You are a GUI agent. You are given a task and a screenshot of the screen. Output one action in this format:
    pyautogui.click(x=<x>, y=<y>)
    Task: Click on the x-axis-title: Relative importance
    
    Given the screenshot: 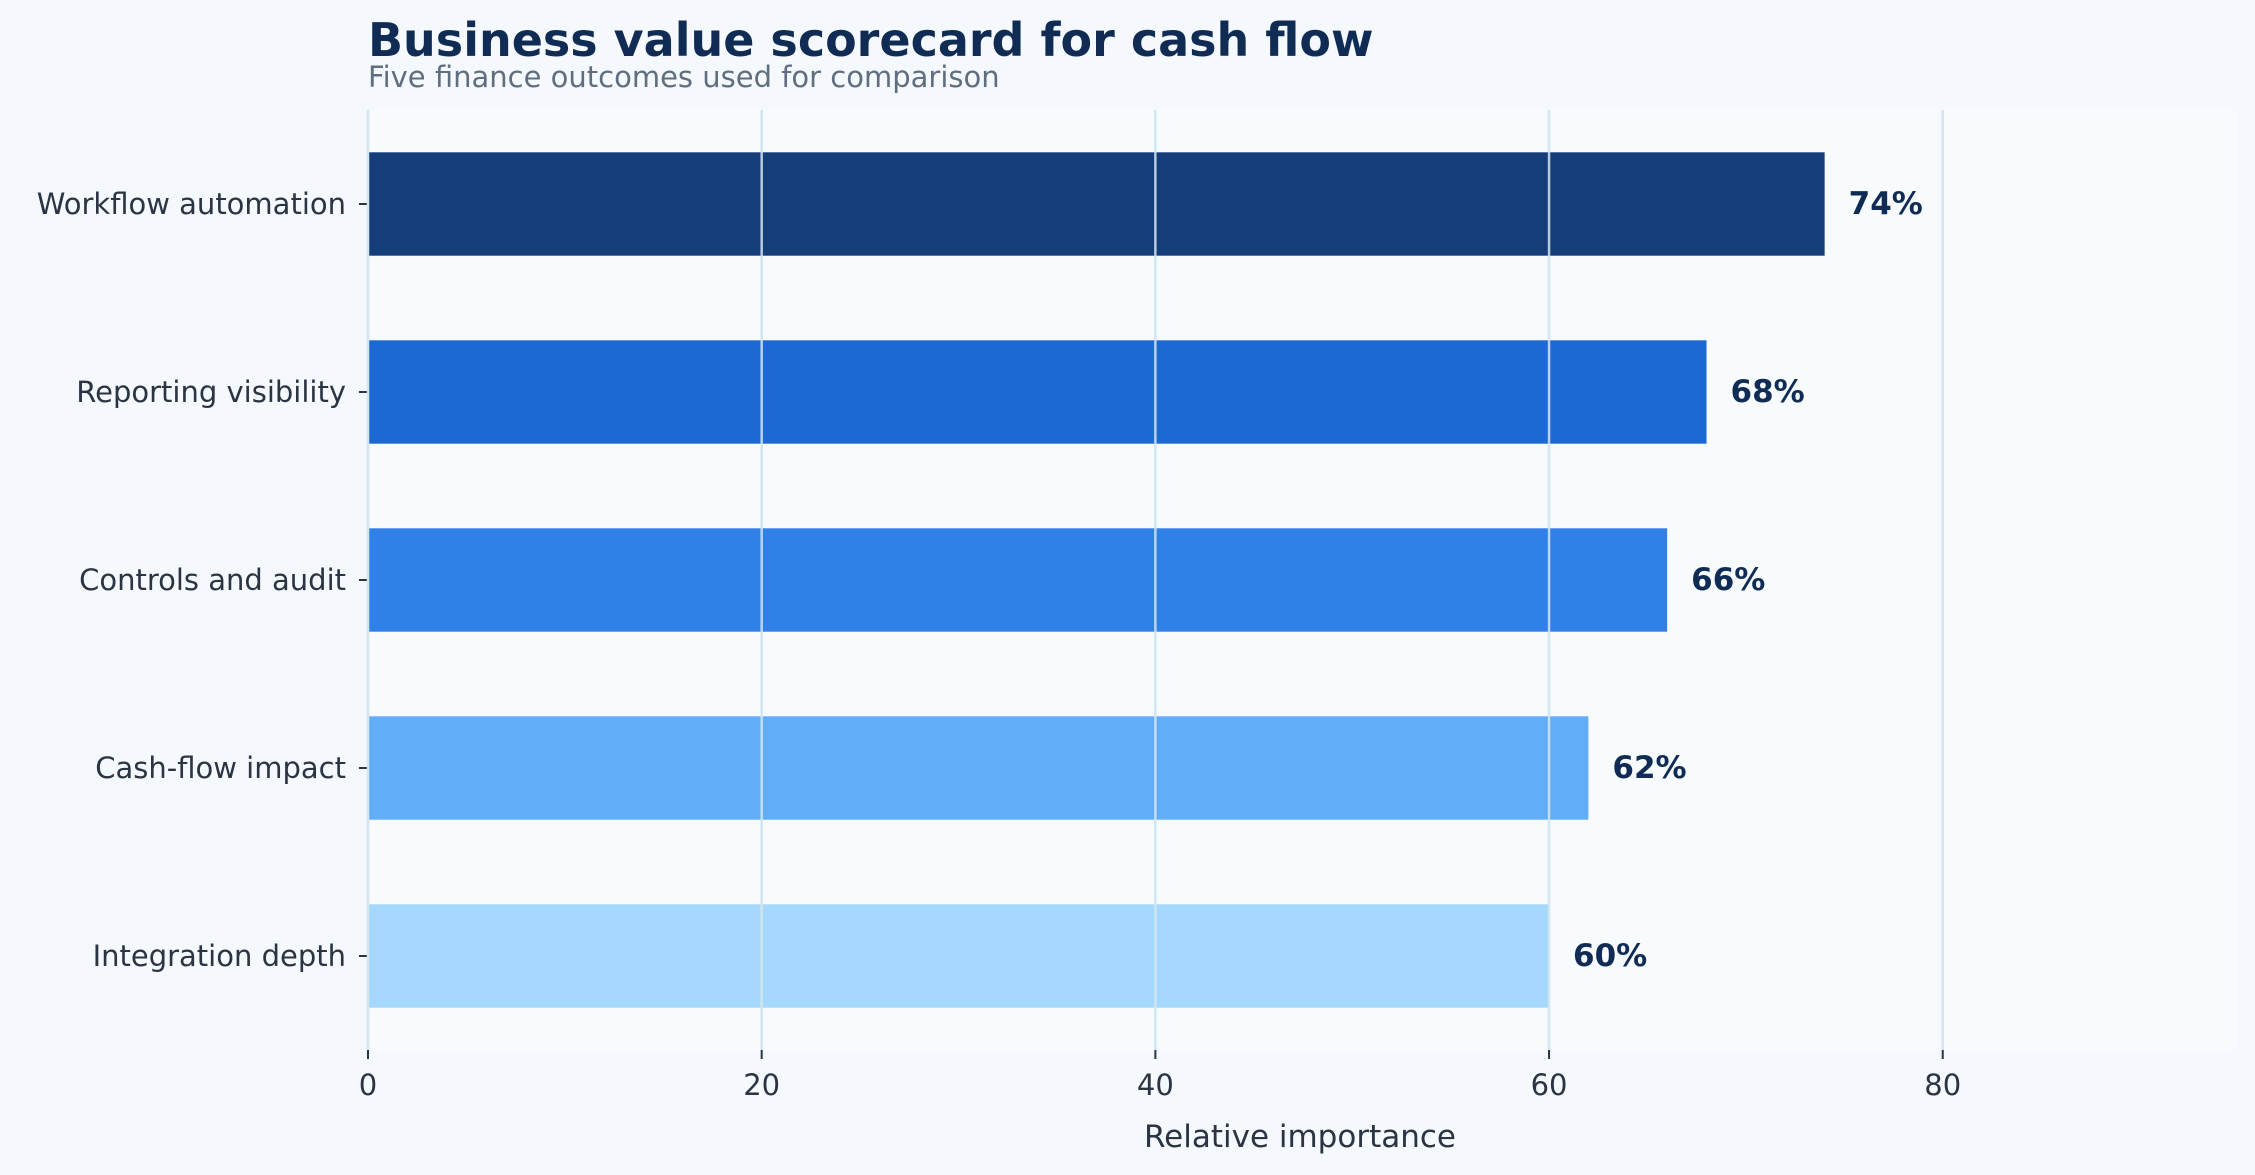 What is the action you would take?
    pyautogui.click(x=1300, y=1137)
    